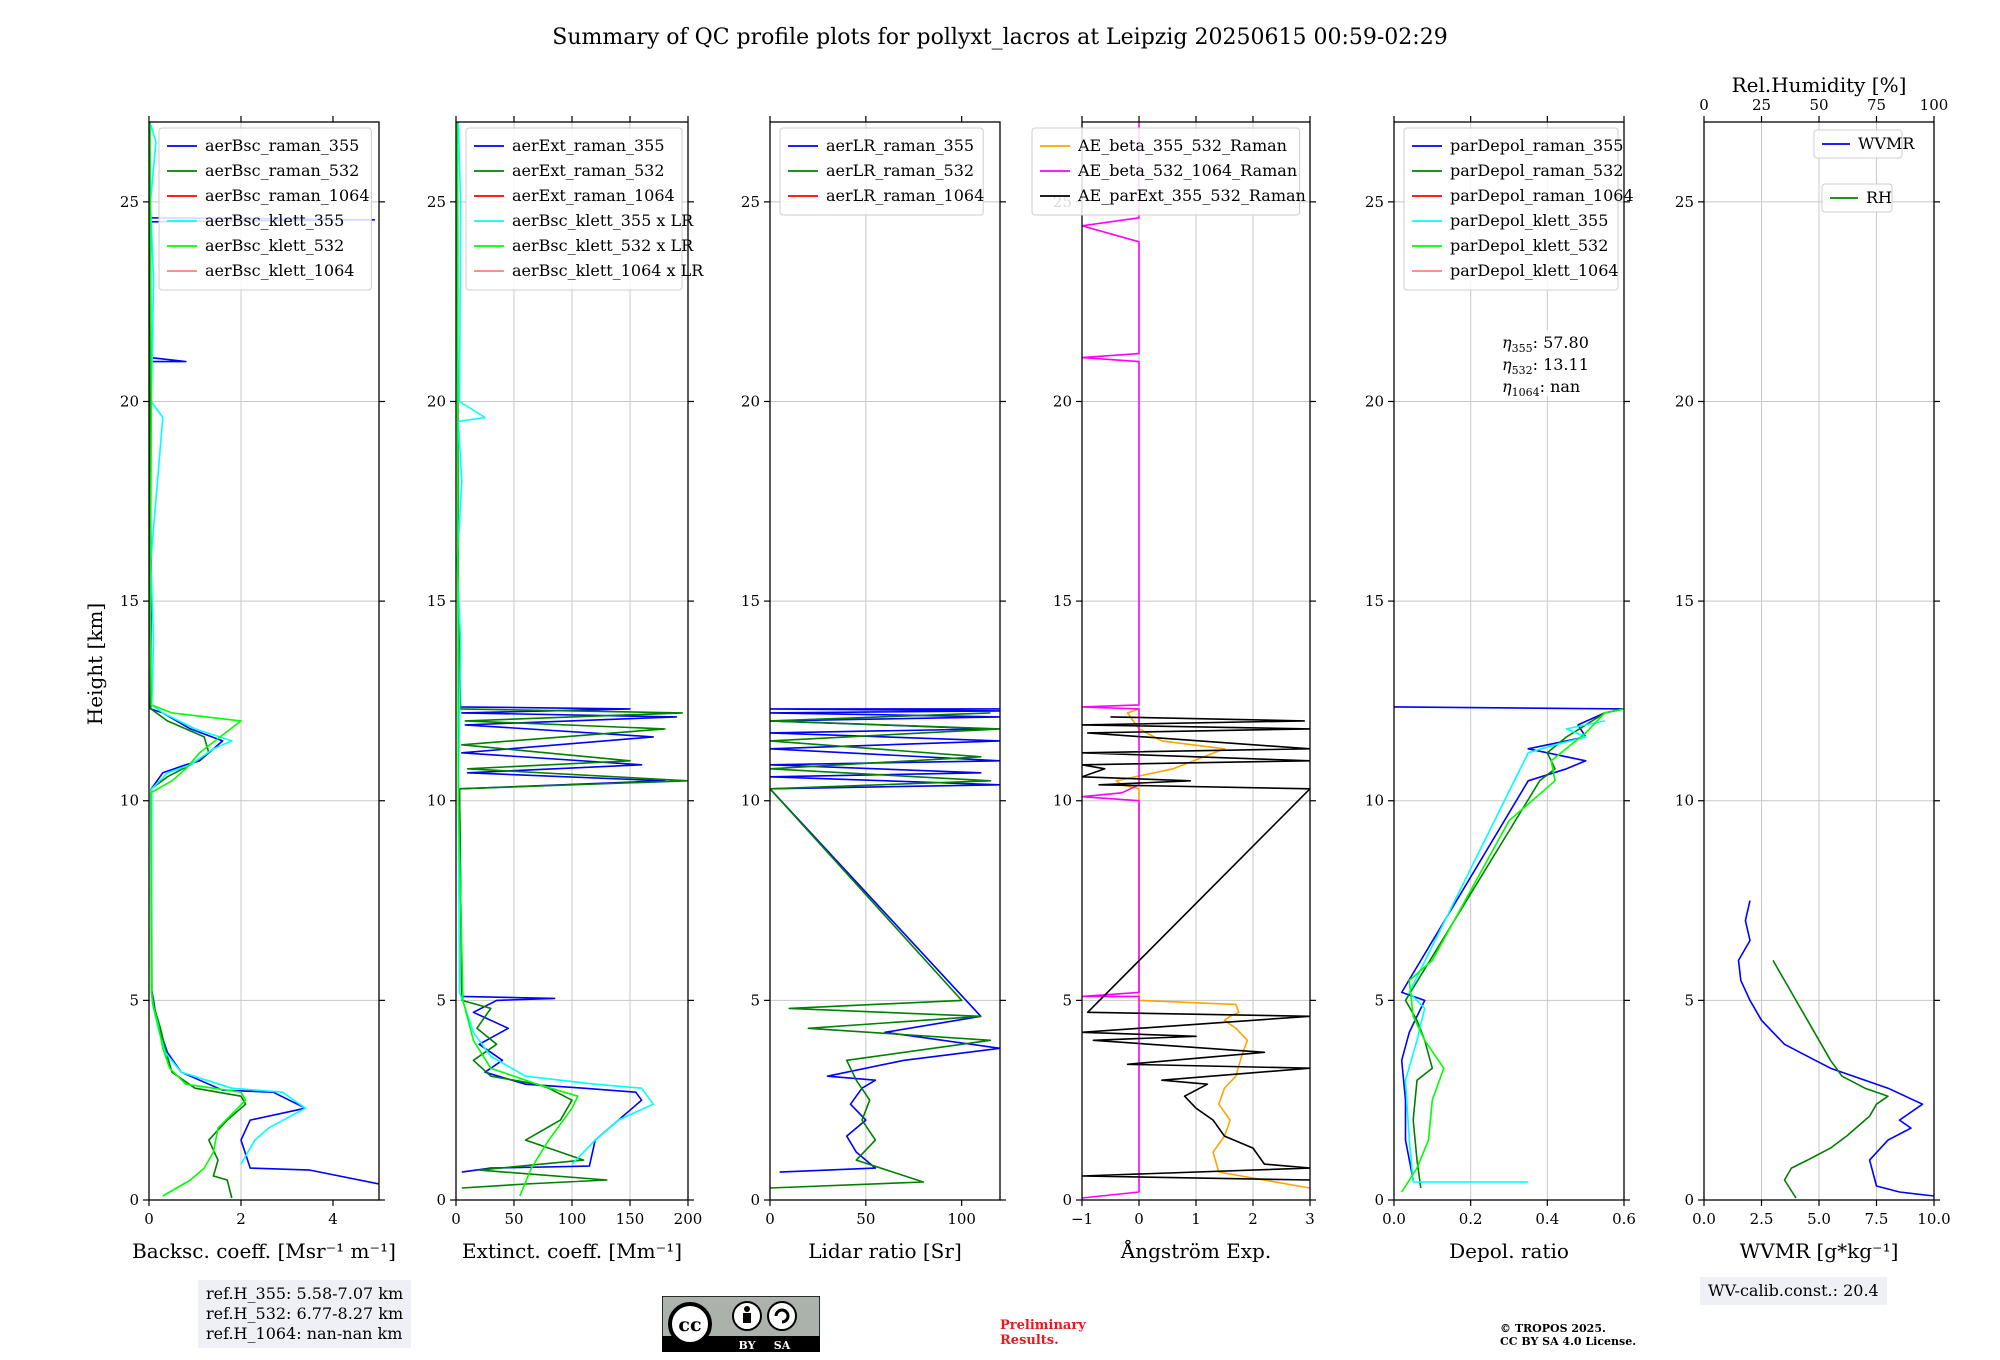  What do you see at coordinates (1187, 170) in the screenshot?
I see `legend-label: AE_beta_532_1064_Raman` at bounding box center [1187, 170].